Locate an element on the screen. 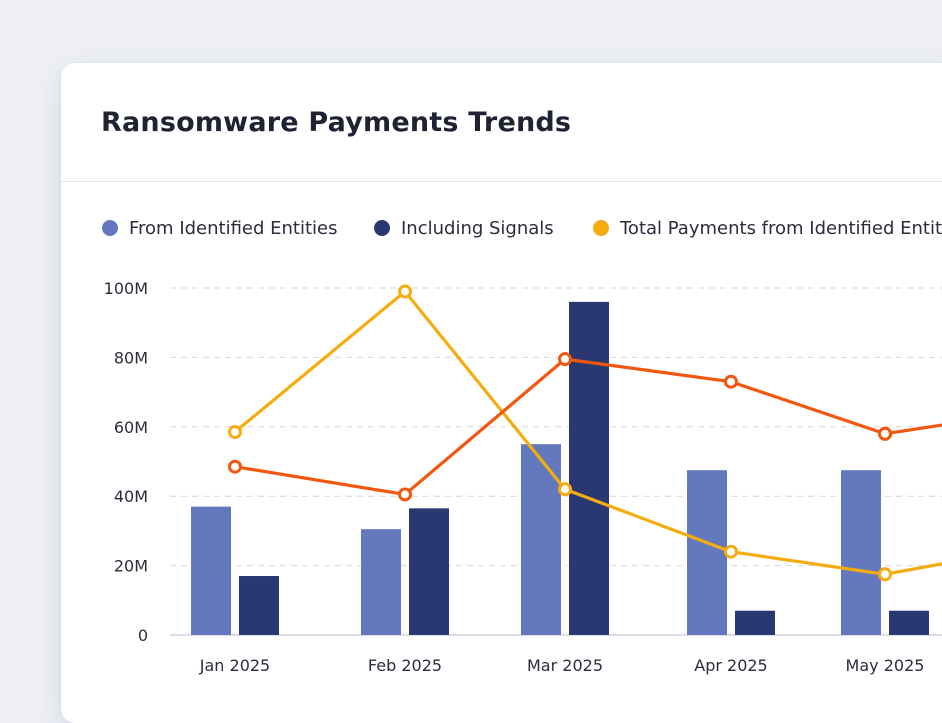  legend-label: Total Payments from Identified Entit is located at coordinates (780, 228).